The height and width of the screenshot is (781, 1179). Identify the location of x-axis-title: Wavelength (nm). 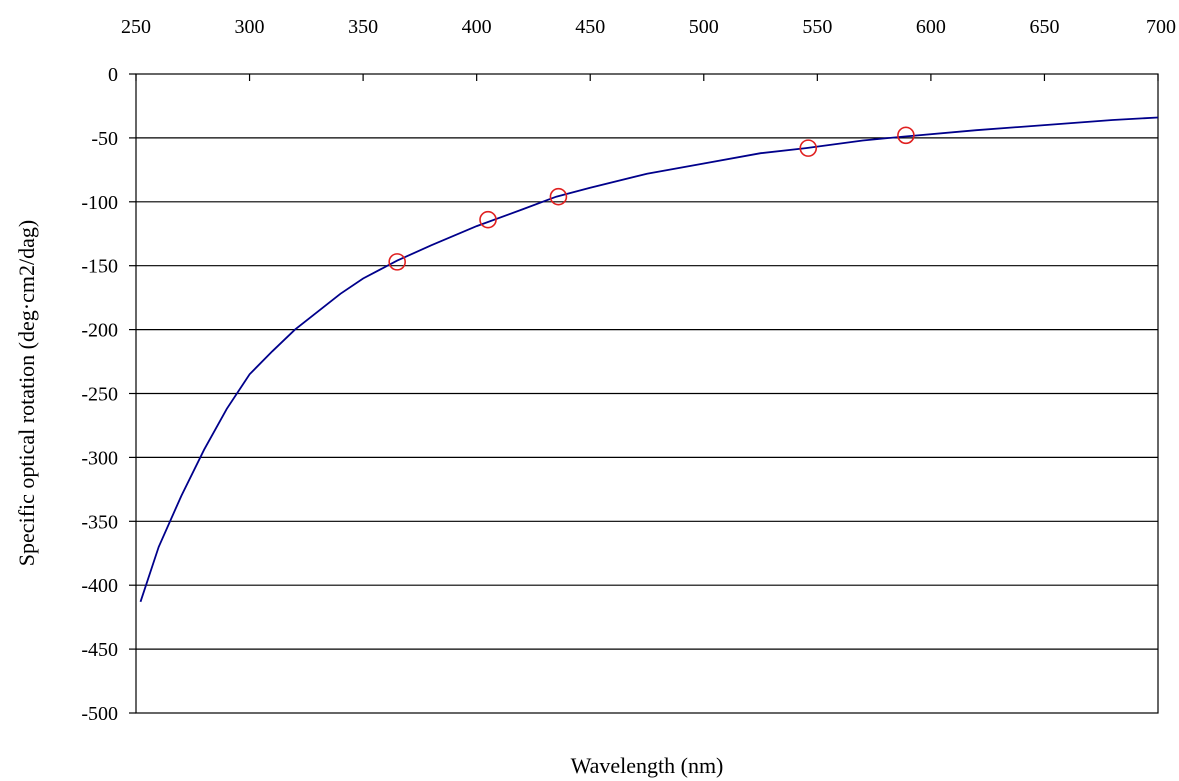
(647, 765).